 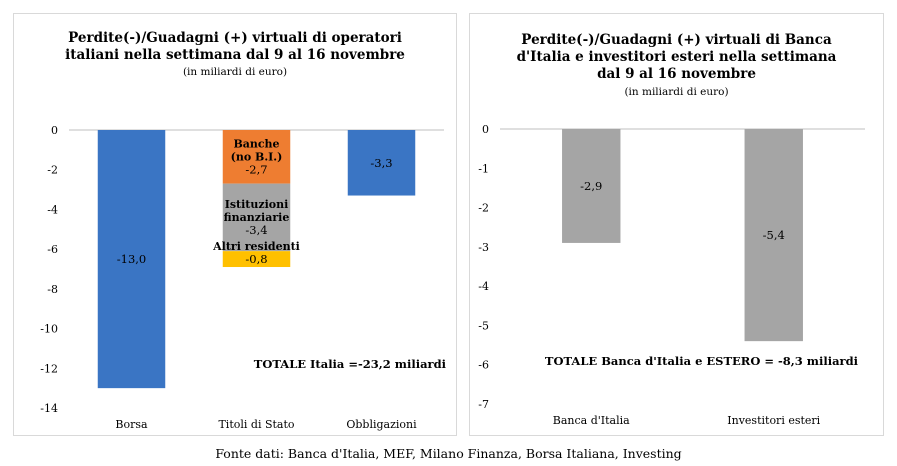 I want to click on chart-title-right-line-3: dal 9 al 16 novembre, so click(x=676, y=74).